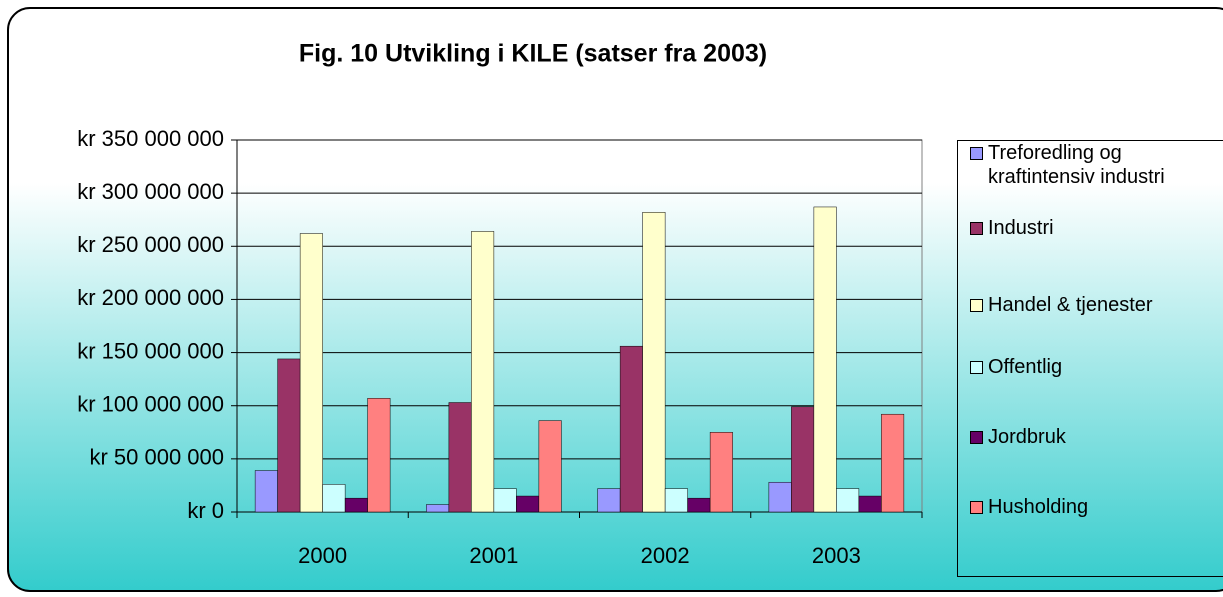  I want to click on y-tick-label: kr 250 000 000, so click(150, 244).